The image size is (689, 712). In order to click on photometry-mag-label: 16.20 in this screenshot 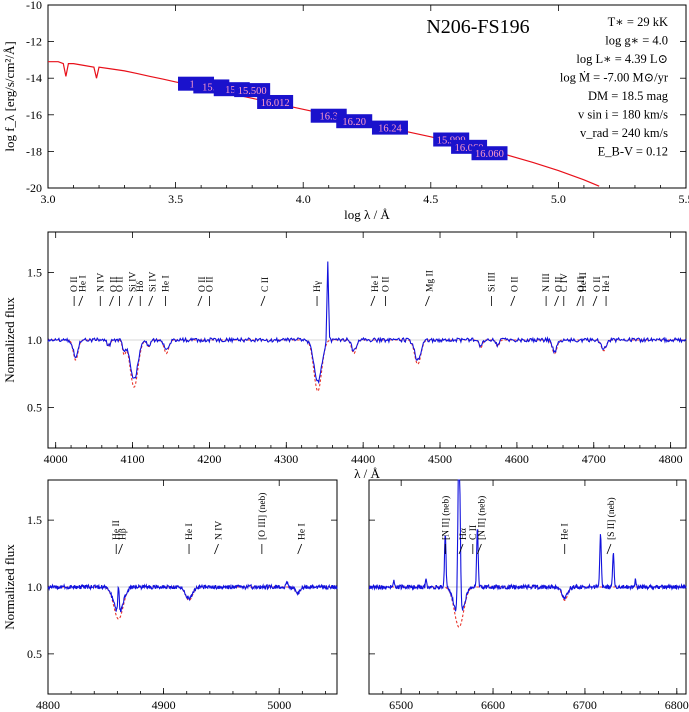, I will do `click(354, 122)`.